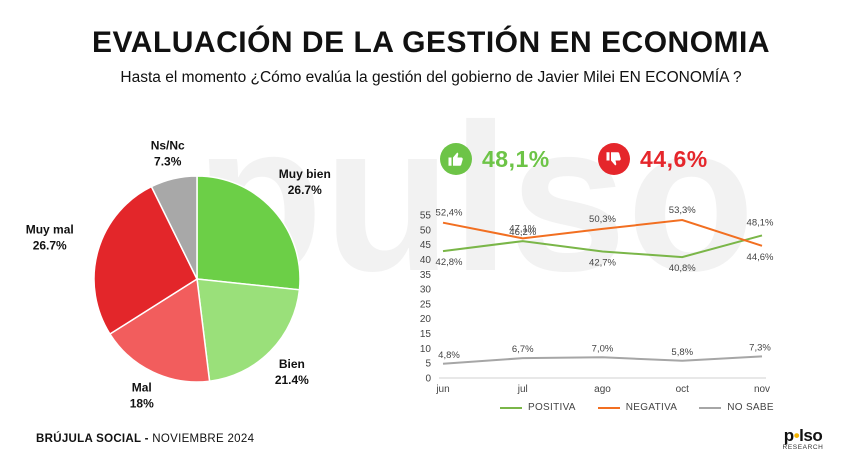  Describe the element at coordinates (682, 210) in the screenshot. I see `data-label-negativa: 53,3%` at that location.